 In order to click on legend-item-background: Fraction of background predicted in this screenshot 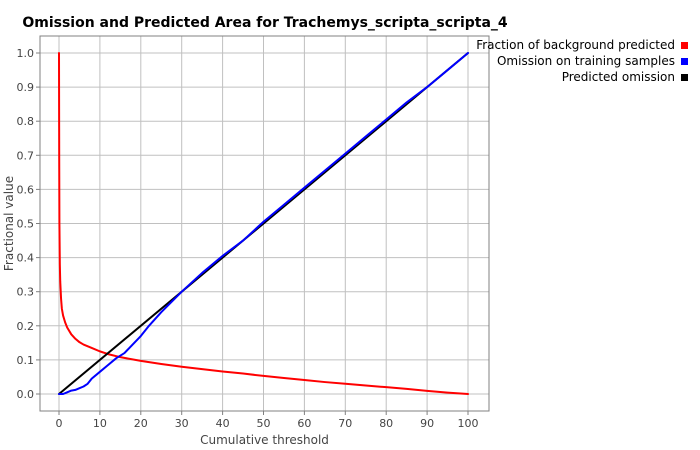, I will do `click(582, 45)`.